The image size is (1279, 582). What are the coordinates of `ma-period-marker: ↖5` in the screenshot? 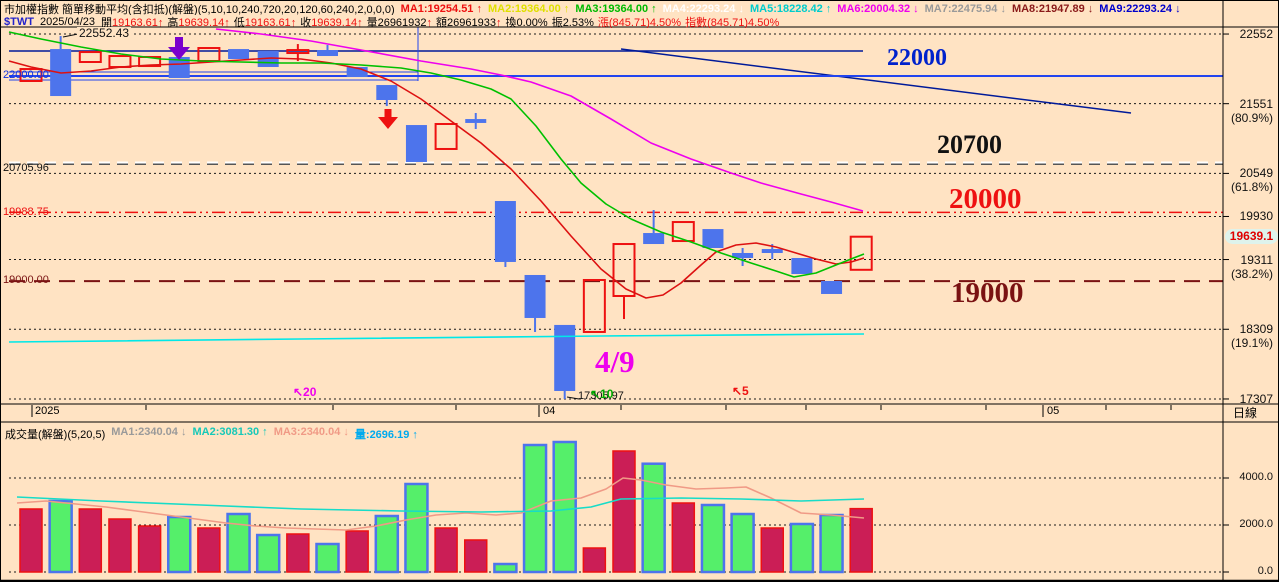 It's located at (740, 391).